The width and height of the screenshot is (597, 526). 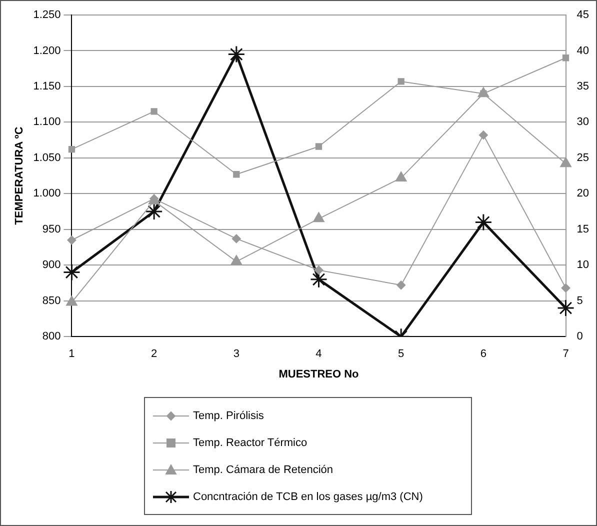 What do you see at coordinates (583, 122) in the screenshot?
I see `y2-tick-label: 30` at bounding box center [583, 122].